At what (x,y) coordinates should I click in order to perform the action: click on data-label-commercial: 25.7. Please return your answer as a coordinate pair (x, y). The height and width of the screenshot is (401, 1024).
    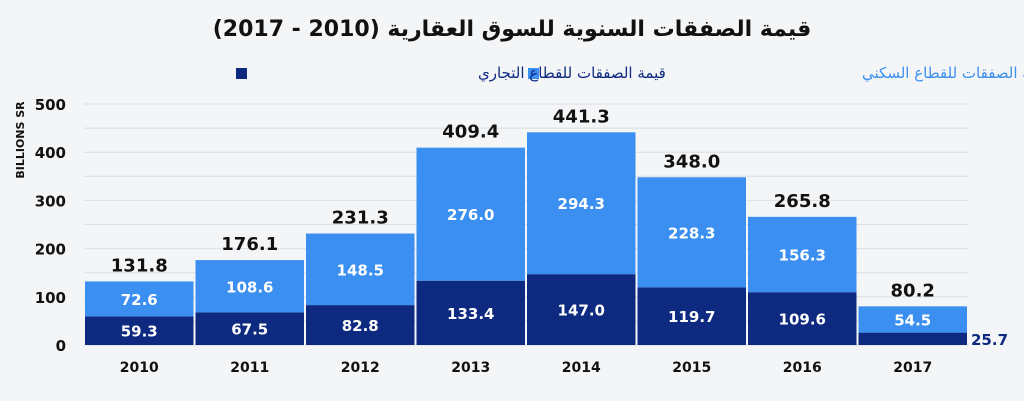
    Looking at the image, I should click on (989, 340).